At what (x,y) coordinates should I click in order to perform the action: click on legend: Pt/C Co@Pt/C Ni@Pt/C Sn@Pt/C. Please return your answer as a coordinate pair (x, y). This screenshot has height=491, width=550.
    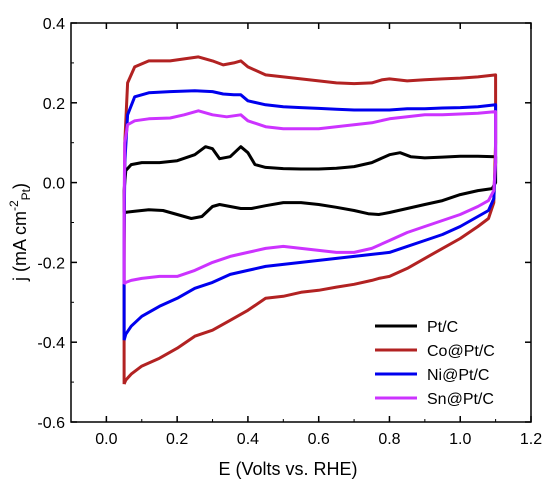
    Looking at the image, I should click on (435, 363).